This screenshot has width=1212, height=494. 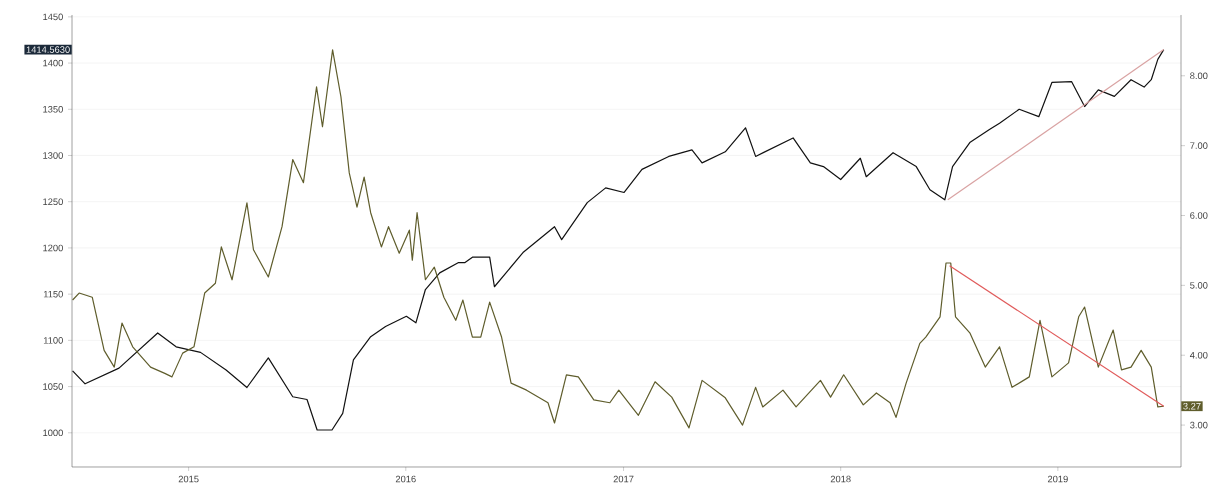 I want to click on y-tick-label: 1000, so click(x=53, y=433).